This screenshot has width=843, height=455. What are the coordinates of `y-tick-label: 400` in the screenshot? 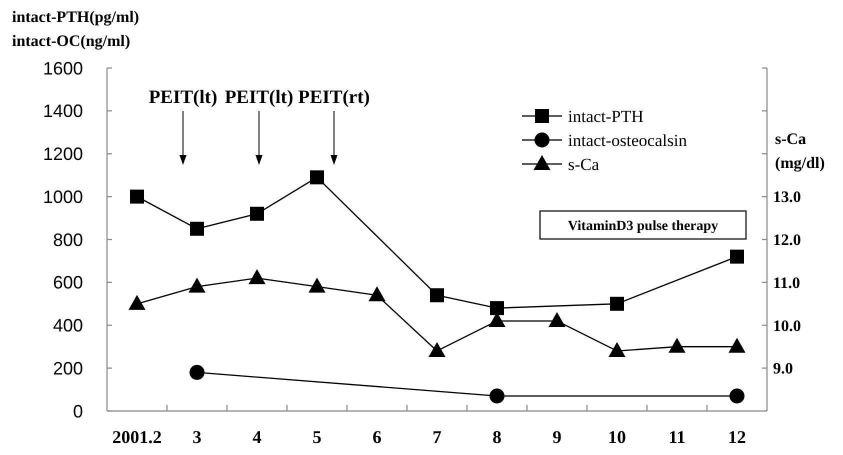 It's located at (67, 326).